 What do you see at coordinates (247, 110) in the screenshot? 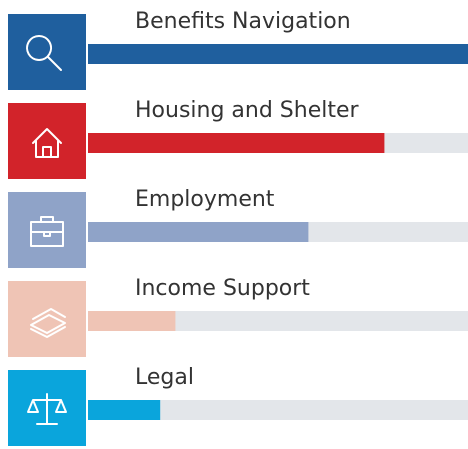
I see `category-label: Housing and Shelter` at bounding box center [247, 110].